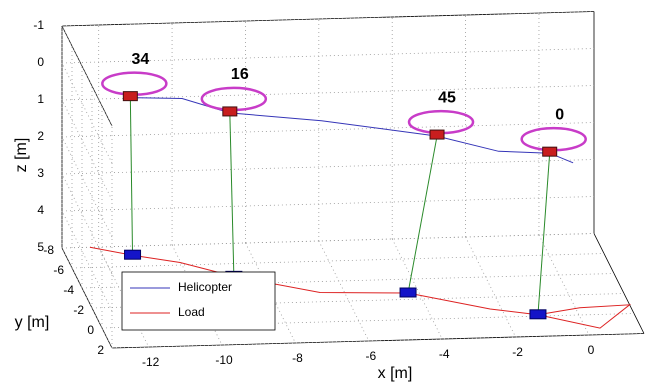  What do you see at coordinates (40, 210) in the screenshot?
I see `z-tick-label: 4` at bounding box center [40, 210].